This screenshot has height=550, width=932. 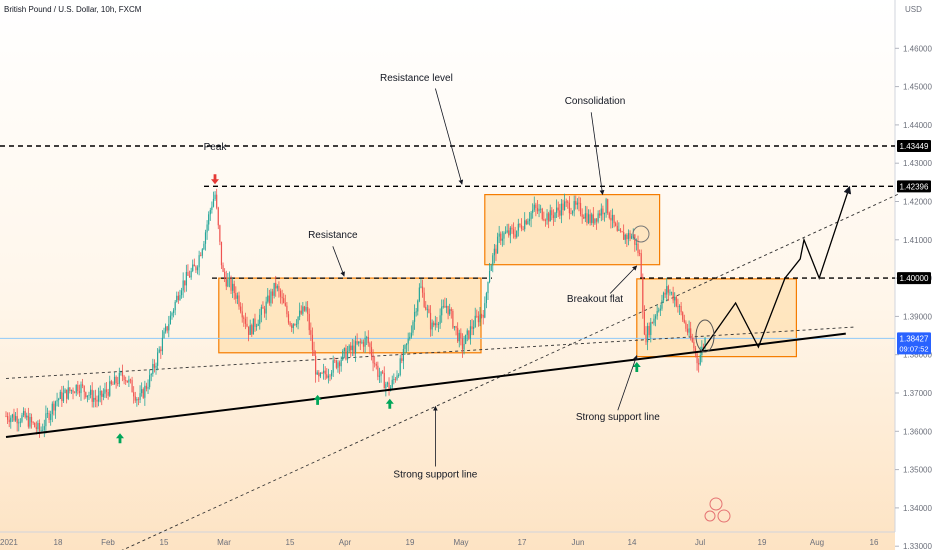 What do you see at coordinates (410, 542) in the screenshot?
I see `time-tick-label: 19` at bounding box center [410, 542].